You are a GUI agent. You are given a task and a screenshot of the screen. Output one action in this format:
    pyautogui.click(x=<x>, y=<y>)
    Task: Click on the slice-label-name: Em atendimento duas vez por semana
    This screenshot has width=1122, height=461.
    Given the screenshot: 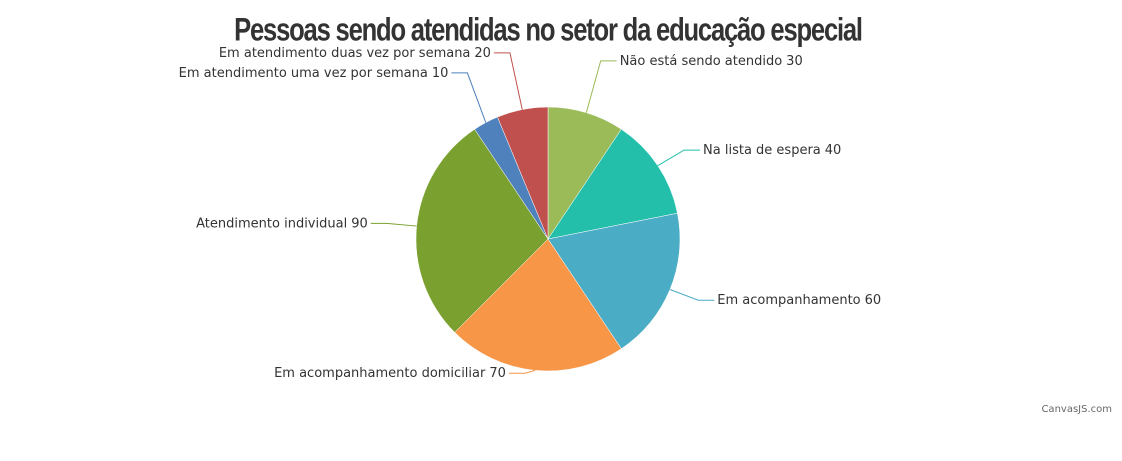 What is the action you would take?
    pyautogui.click(x=345, y=52)
    